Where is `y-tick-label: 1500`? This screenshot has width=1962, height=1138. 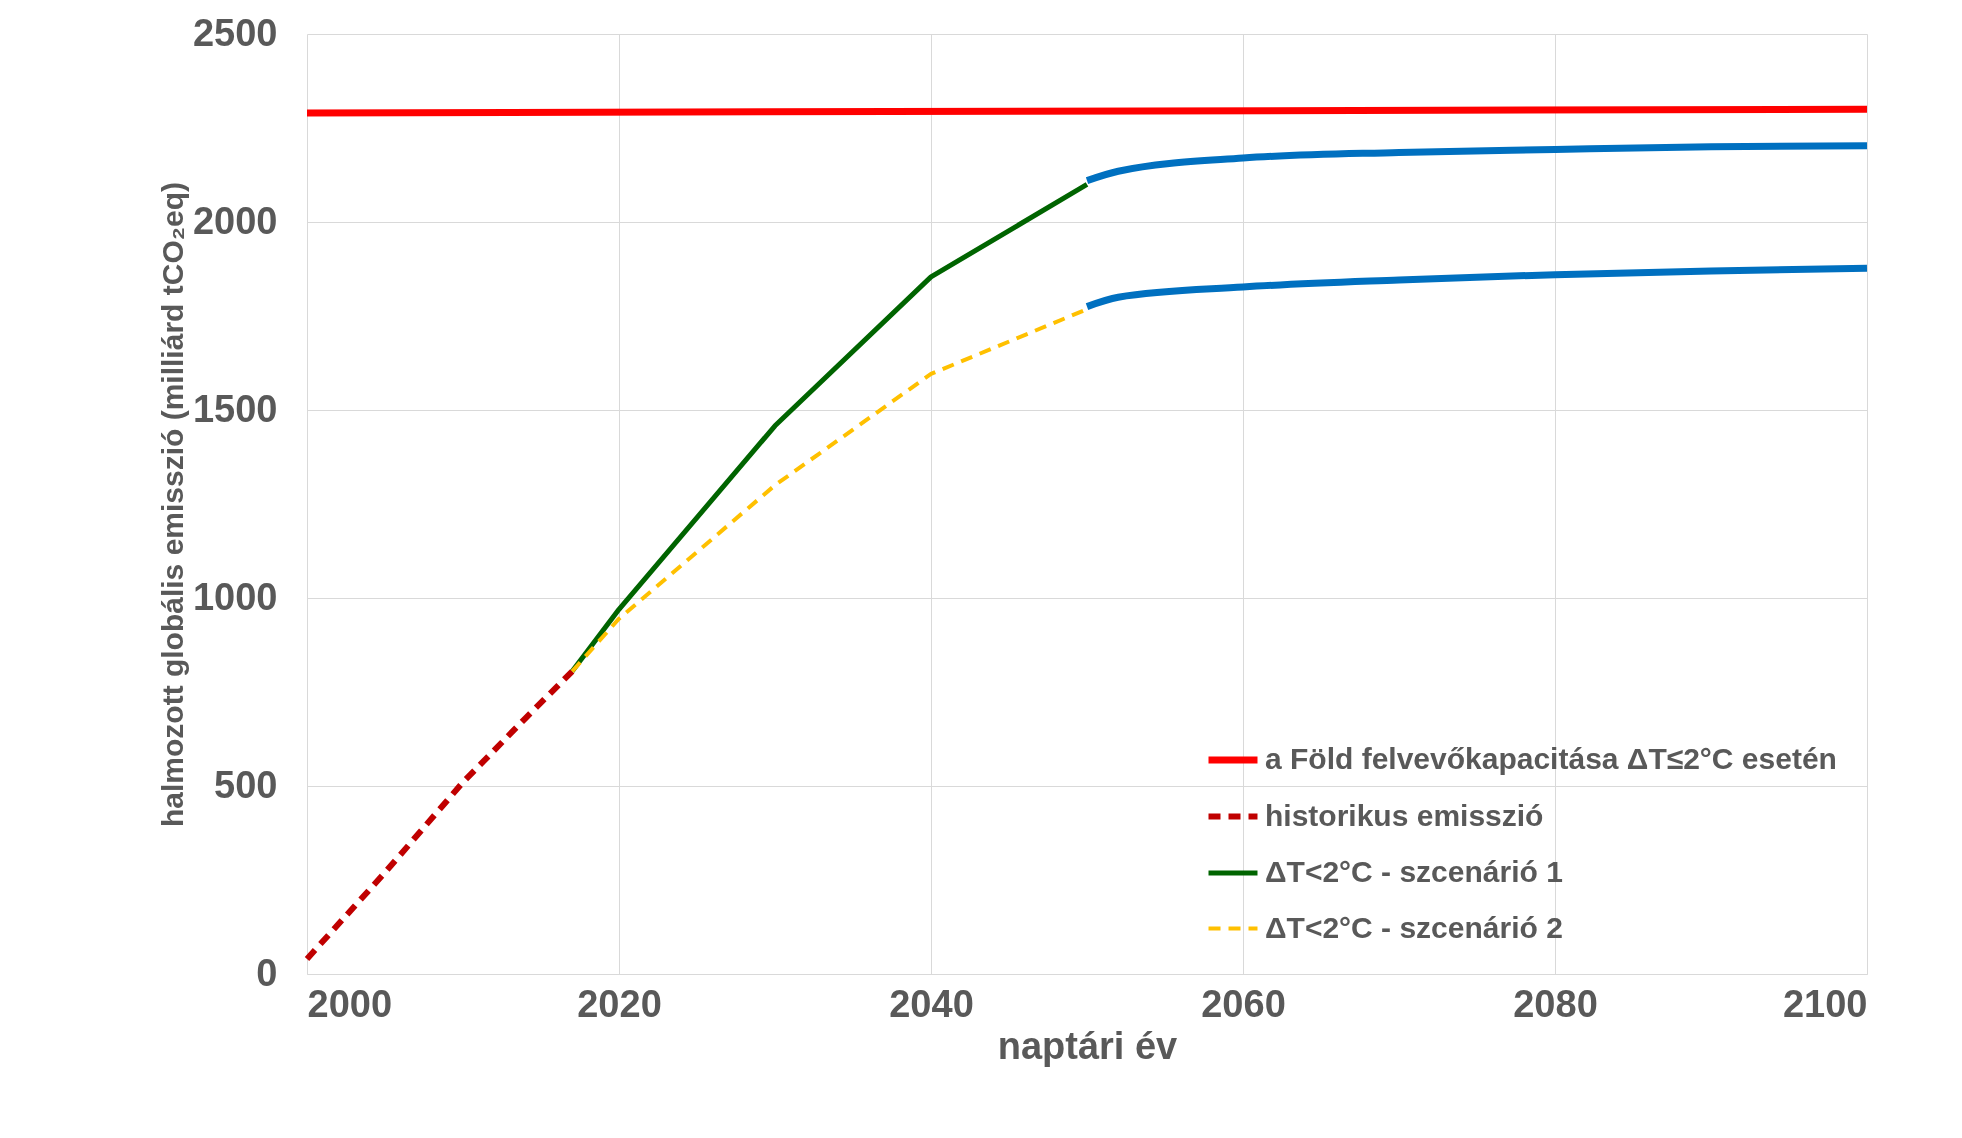 y-tick-label: 1500 is located at coordinates (235, 408).